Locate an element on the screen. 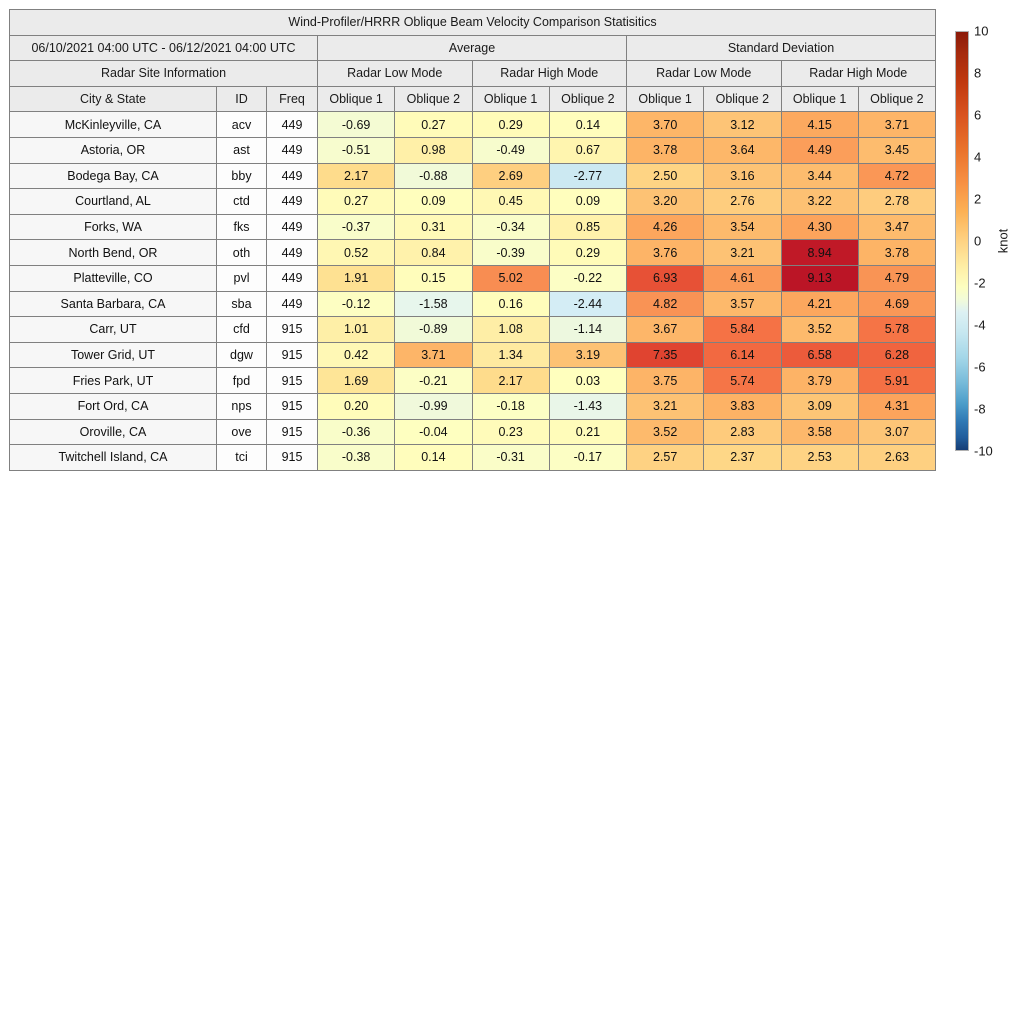  cell-site-id: nps is located at coordinates (241, 406).